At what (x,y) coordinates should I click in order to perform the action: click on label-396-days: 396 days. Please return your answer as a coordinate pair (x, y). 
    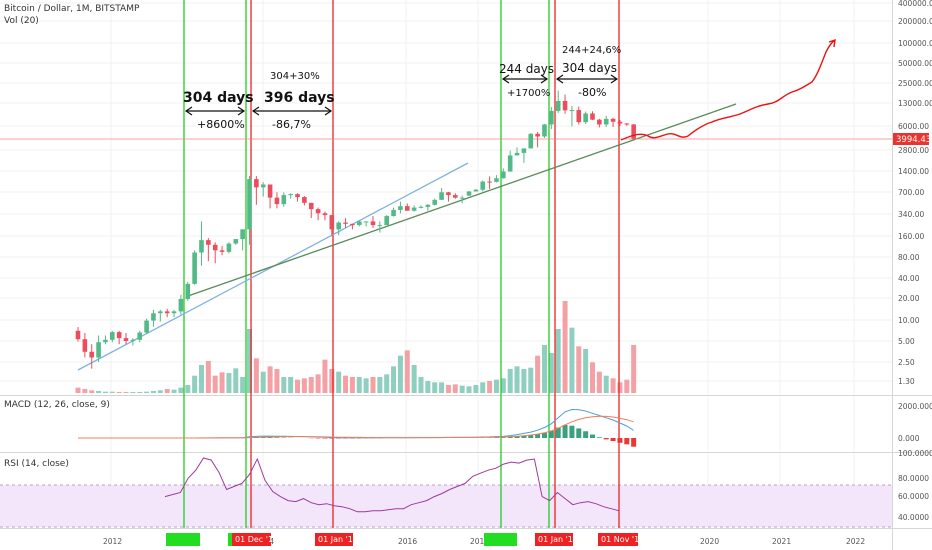
    Looking at the image, I should click on (299, 98).